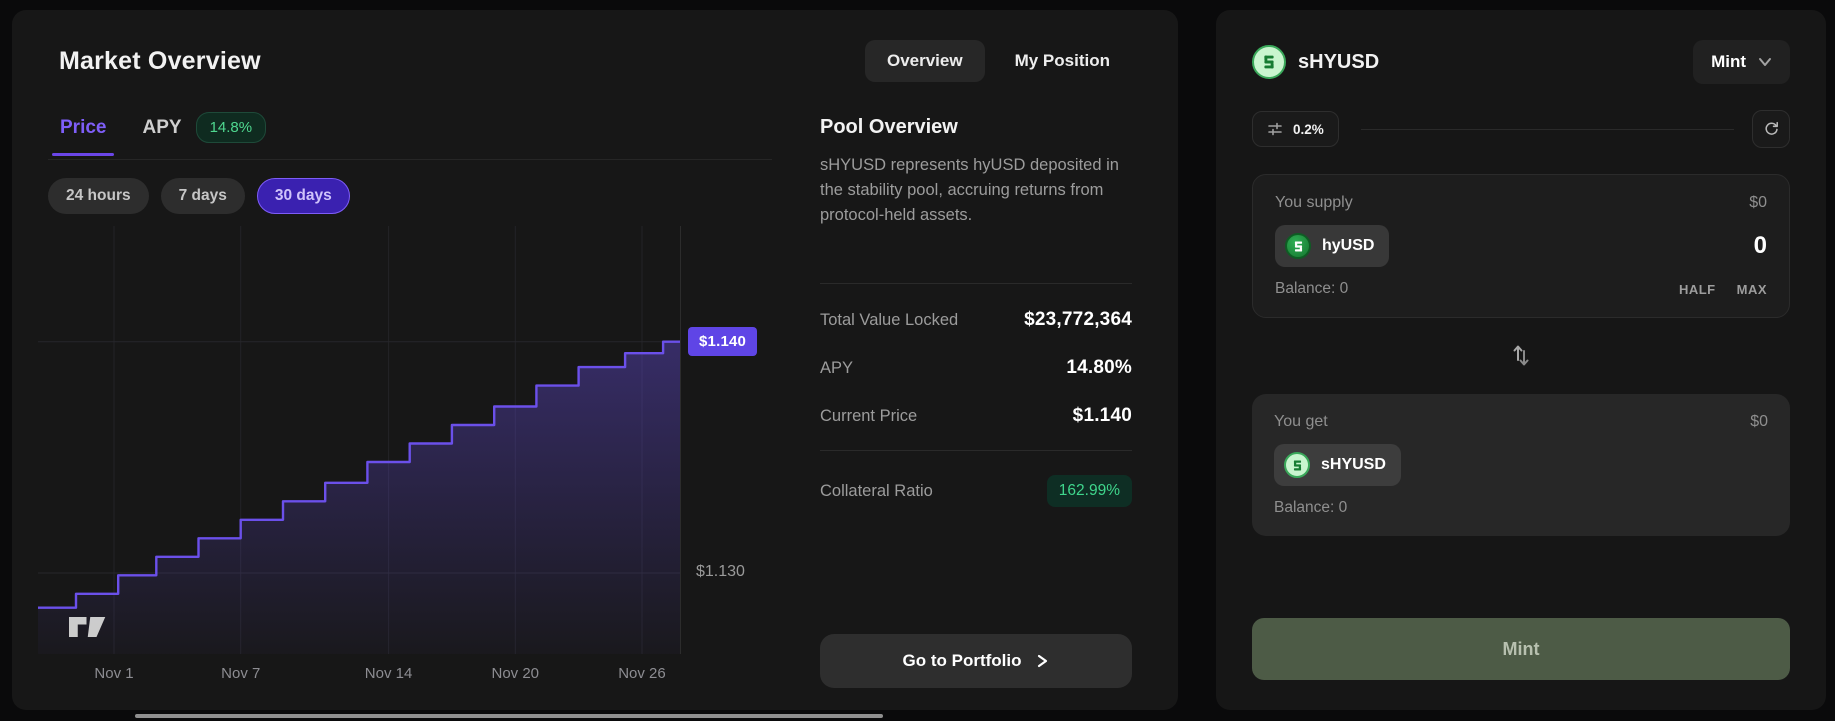 This screenshot has width=1835, height=721. Describe the element at coordinates (1308, 129) in the screenshot. I see `slippage-value: 0.2%` at that location.